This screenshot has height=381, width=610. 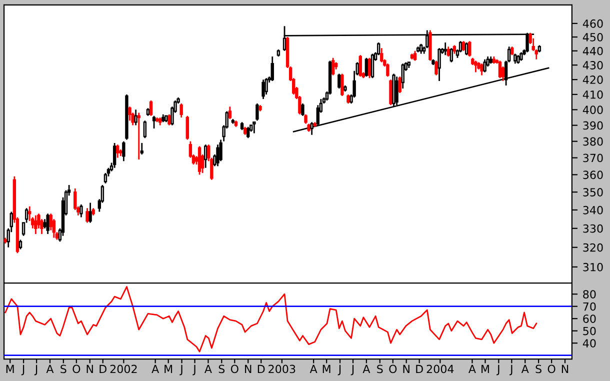 What do you see at coordinates (589, 331) in the screenshot?
I see `y-tick-label: 50` at bounding box center [589, 331].